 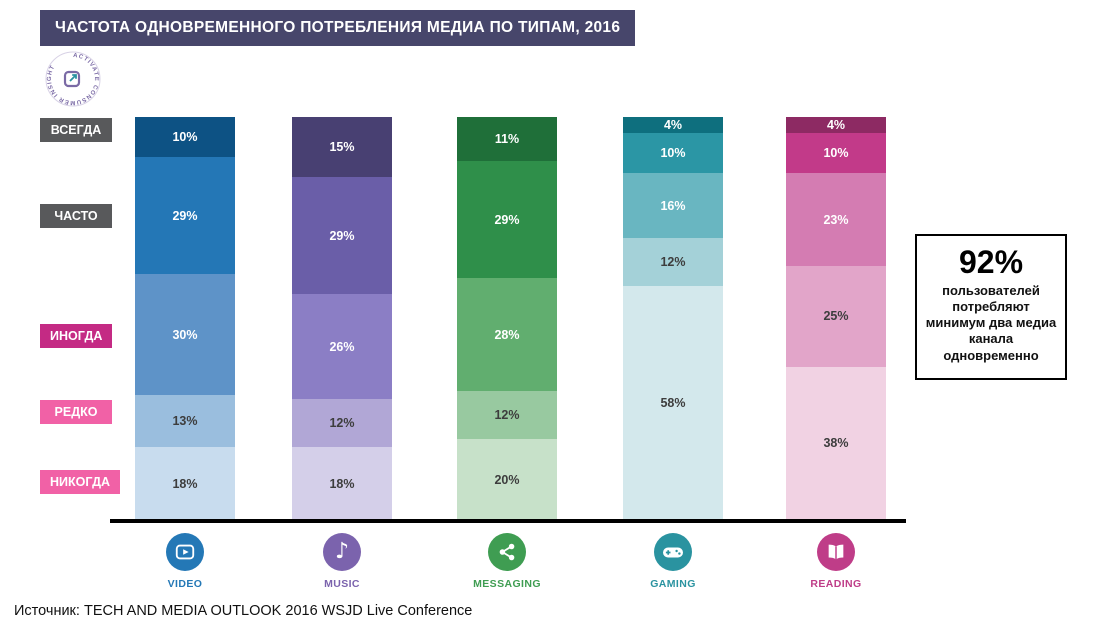 What do you see at coordinates (185, 137) in the screenshot?
I see `segment-video-всегда: 10%` at bounding box center [185, 137].